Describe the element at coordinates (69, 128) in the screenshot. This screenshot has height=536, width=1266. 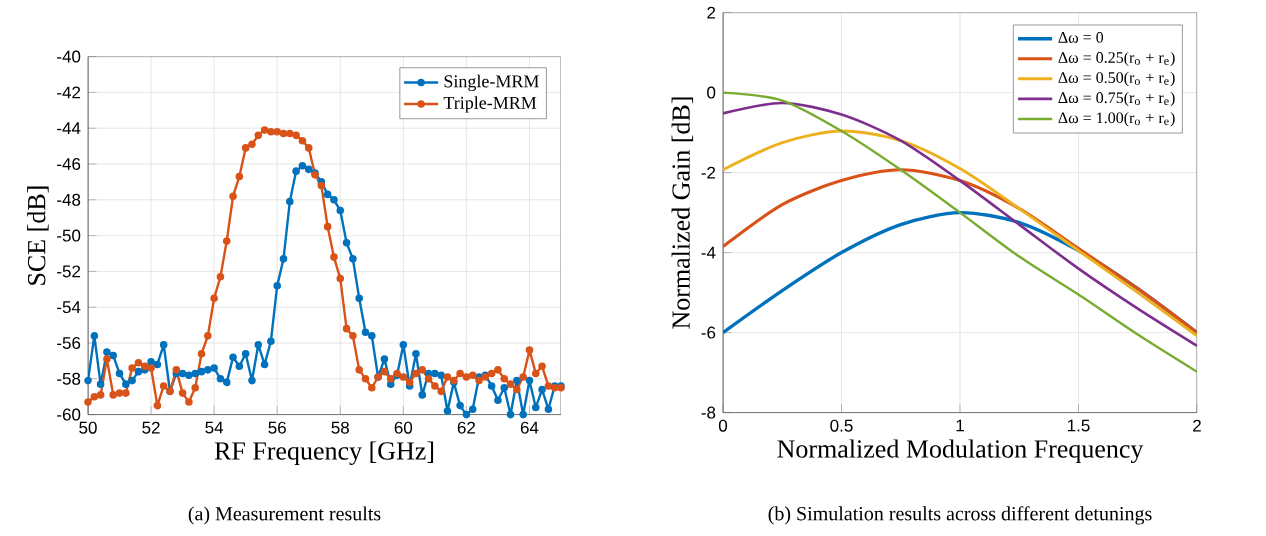
I see `y-tick-label: -44` at that location.